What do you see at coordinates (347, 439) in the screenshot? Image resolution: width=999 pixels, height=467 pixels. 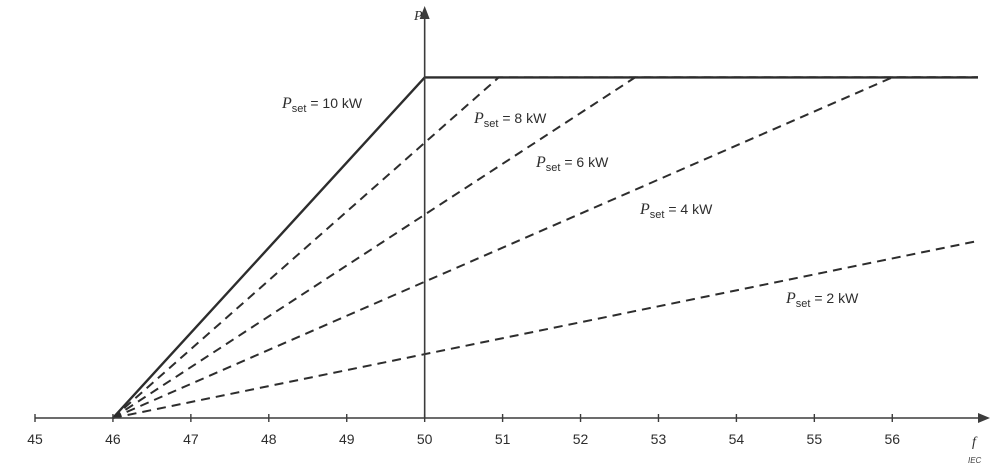 I see `x-tick-label: 49` at bounding box center [347, 439].